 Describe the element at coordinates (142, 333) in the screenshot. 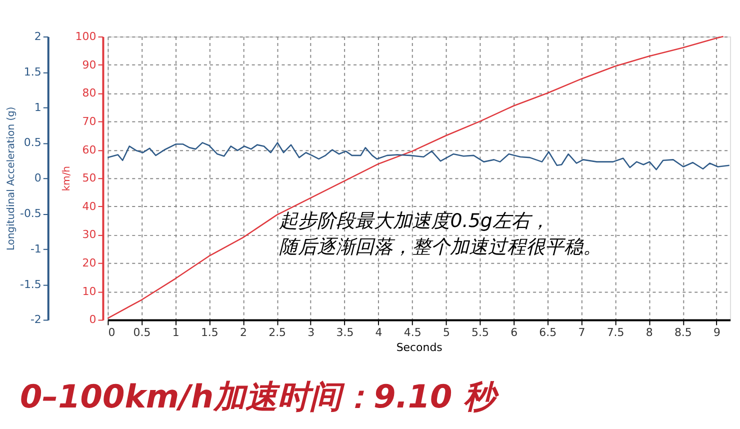

I see `x-tick-label: 0.5` at that location.